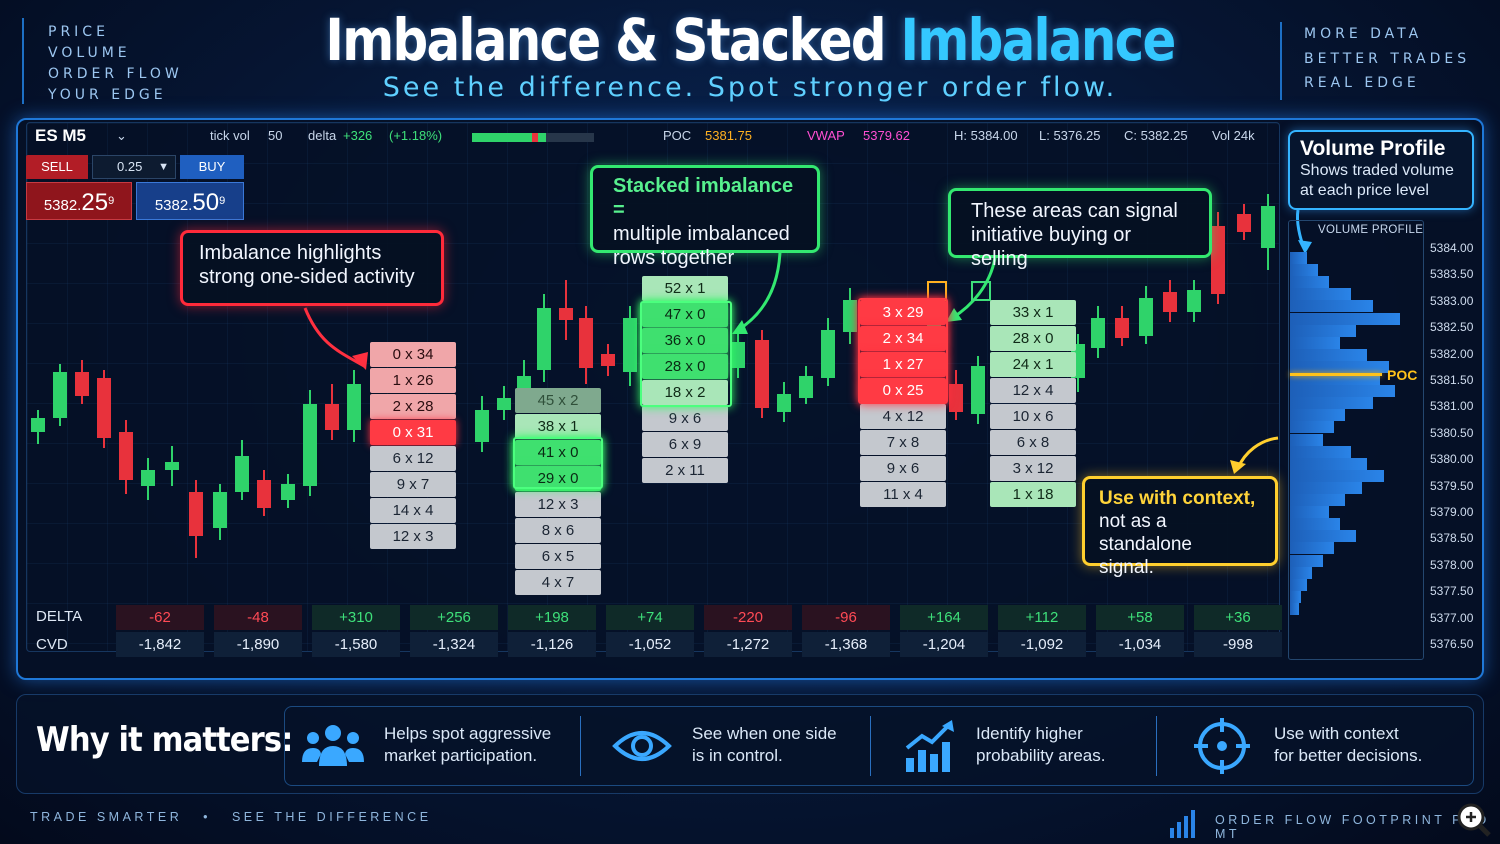 The height and width of the screenshot is (844, 1500). I want to click on chevron-down-icon: ▼, so click(163, 167).